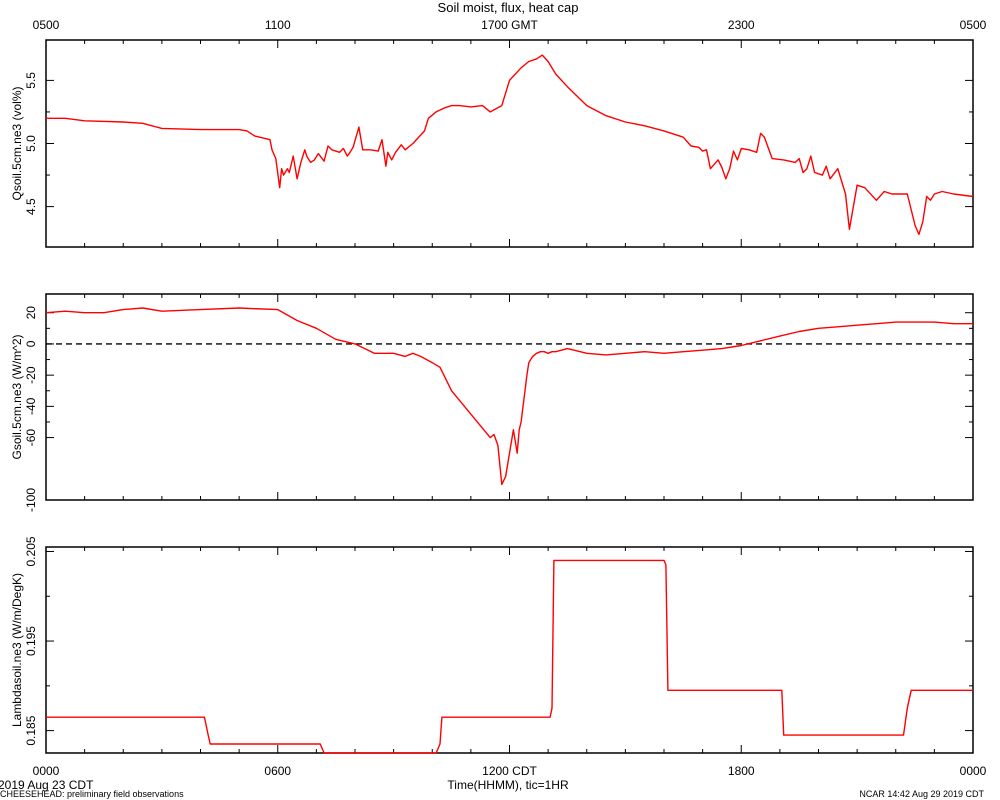 Image resolution: width=1000 pixels, height=800 pixels. Describe the element at coordinates (31, 641) in the screenshot. I see `y-tick-label: 0.195` at that location.